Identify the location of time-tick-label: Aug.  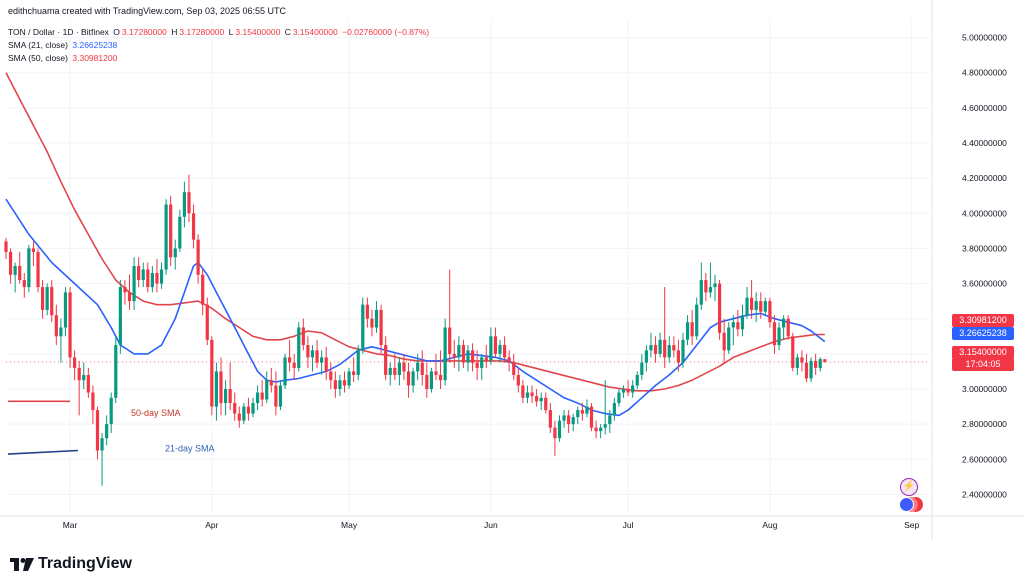
(769, 525).